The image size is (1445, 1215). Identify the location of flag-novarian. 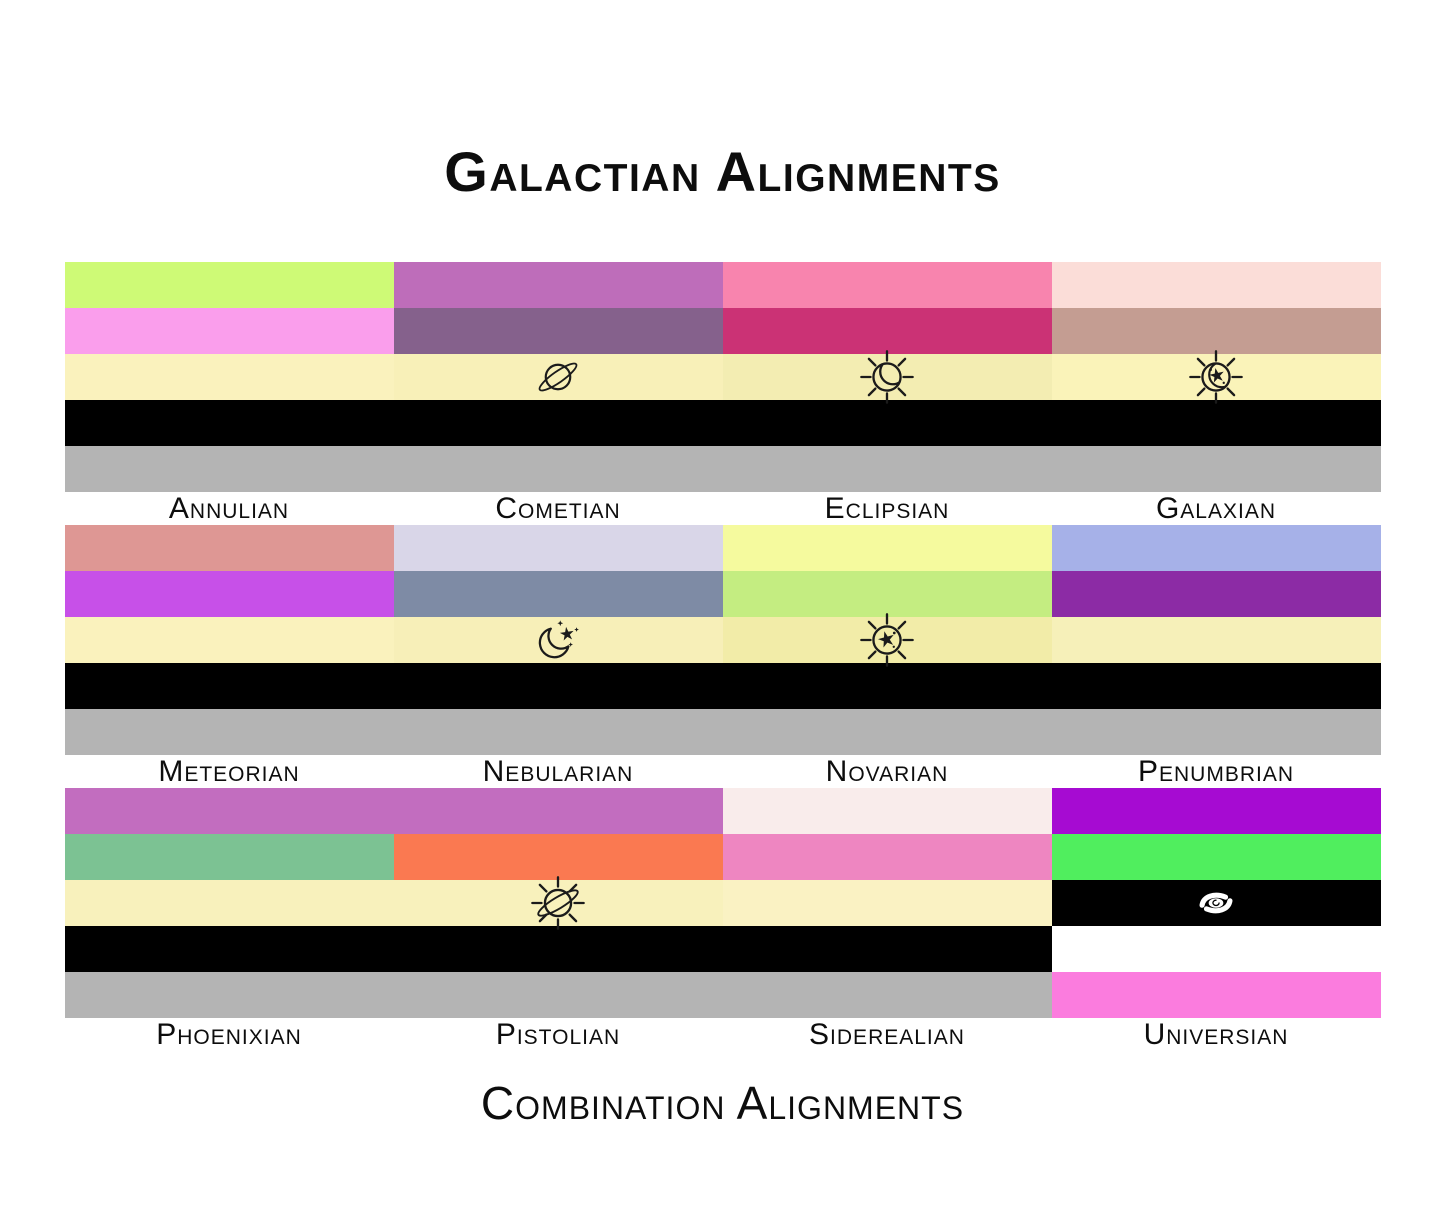
(887, 640).